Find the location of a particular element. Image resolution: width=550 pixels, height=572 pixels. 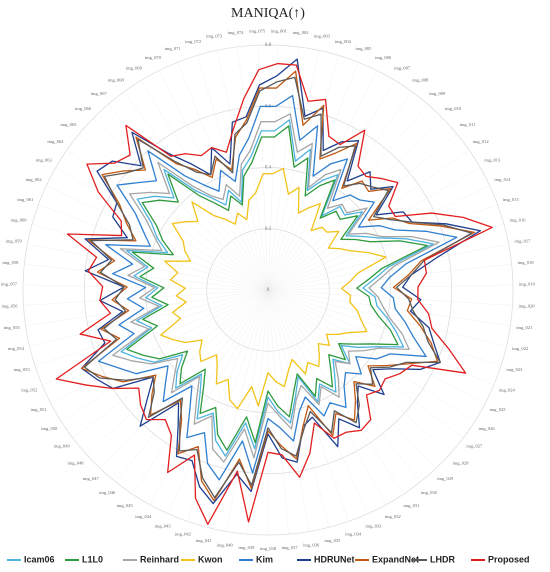

category-label: img_045 is located at coordinates (125, 505).